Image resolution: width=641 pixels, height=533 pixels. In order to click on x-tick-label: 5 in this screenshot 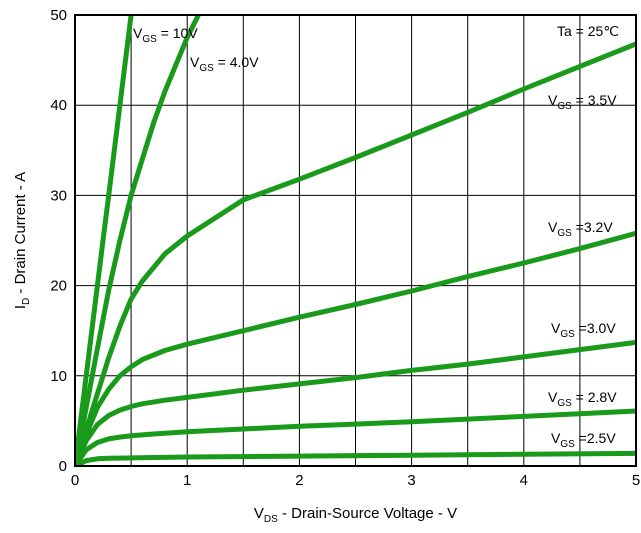, I will do `click(636, 480)`.